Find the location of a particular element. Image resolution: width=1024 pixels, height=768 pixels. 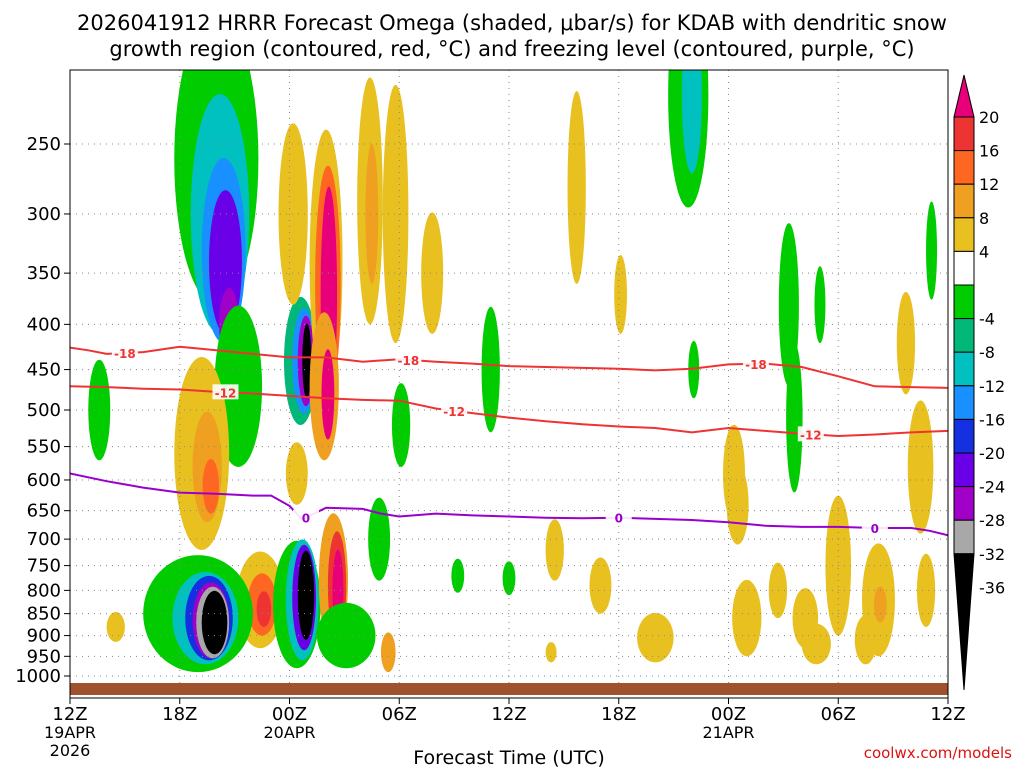

colorbar-label: -12 is located at coordinates (992, 386).